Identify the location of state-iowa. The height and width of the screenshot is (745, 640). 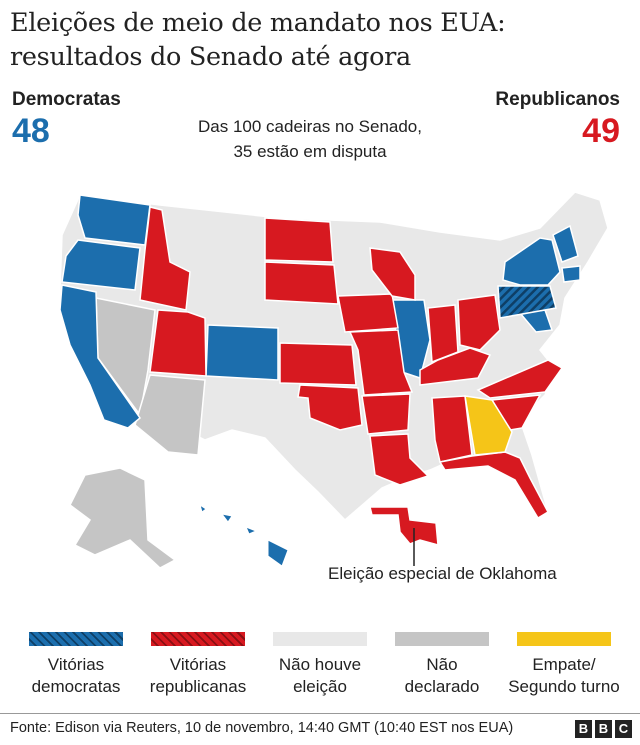
(368, 313).